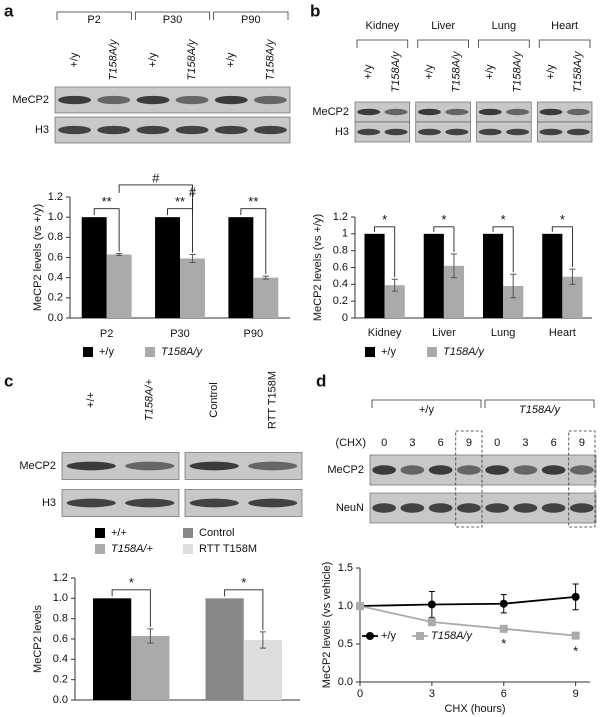  What do you see at coordinates (315, 10) in the screenshot?
I see `panel-letter: b` at bounding box center [315, 10].